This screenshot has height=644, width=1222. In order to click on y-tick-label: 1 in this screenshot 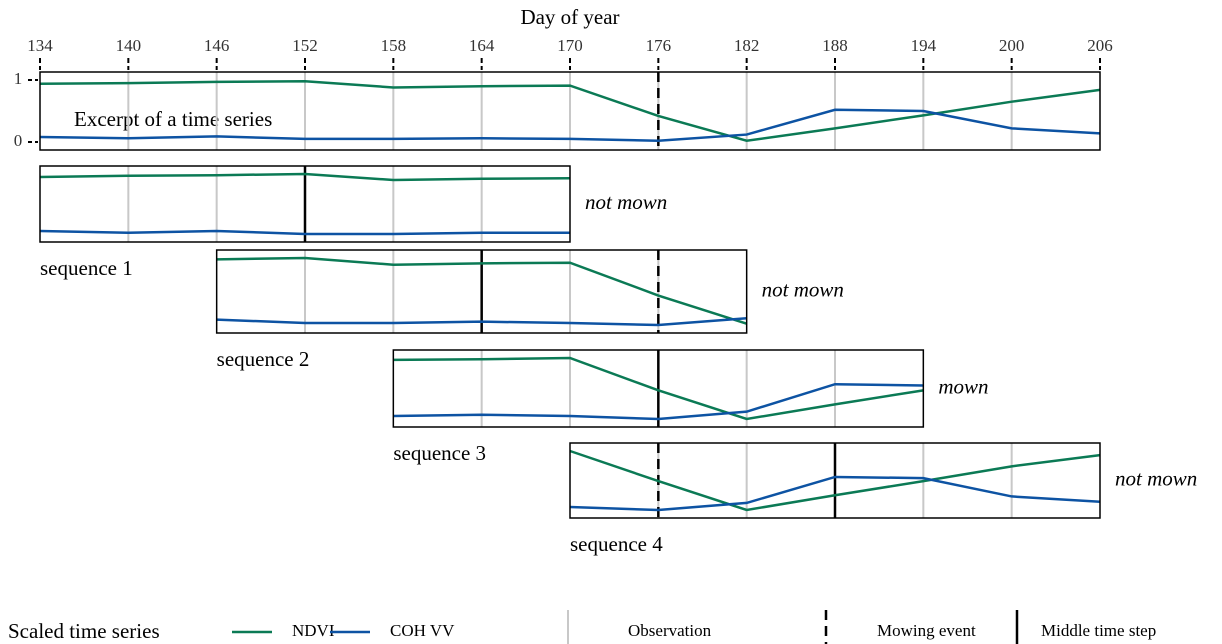, I will do `click(18, 78)`.